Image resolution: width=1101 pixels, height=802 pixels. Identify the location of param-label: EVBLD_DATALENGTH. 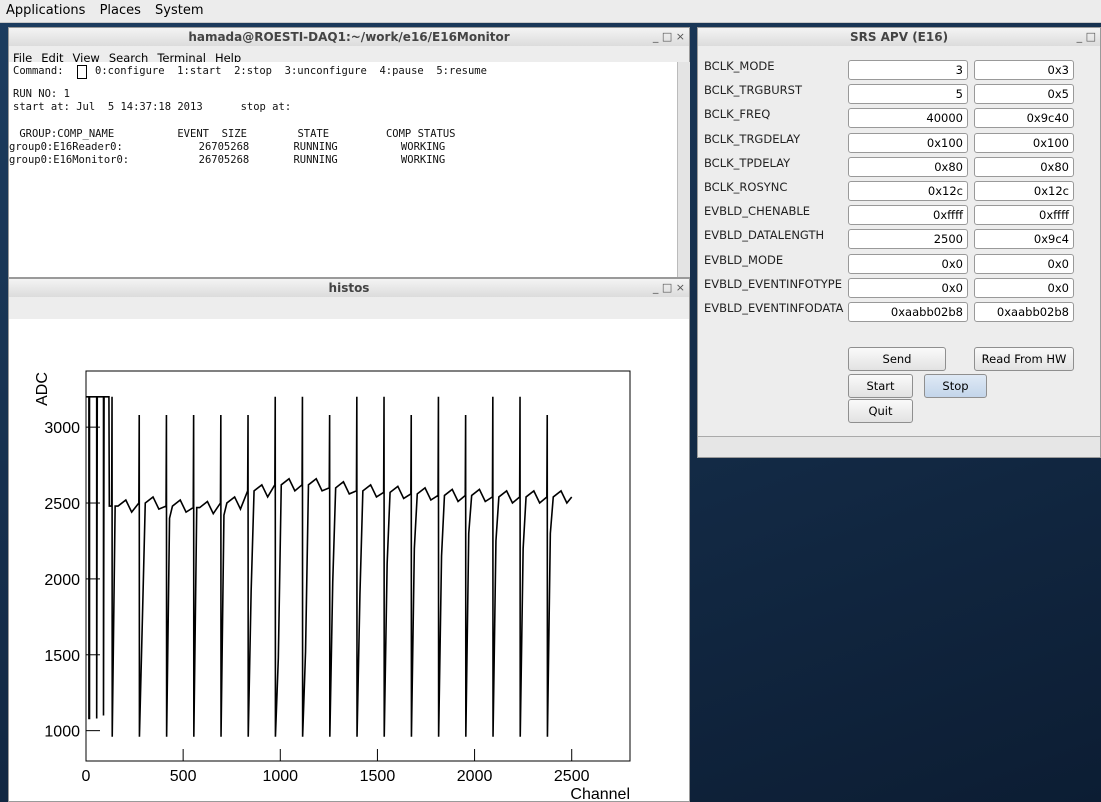
(764, 235).